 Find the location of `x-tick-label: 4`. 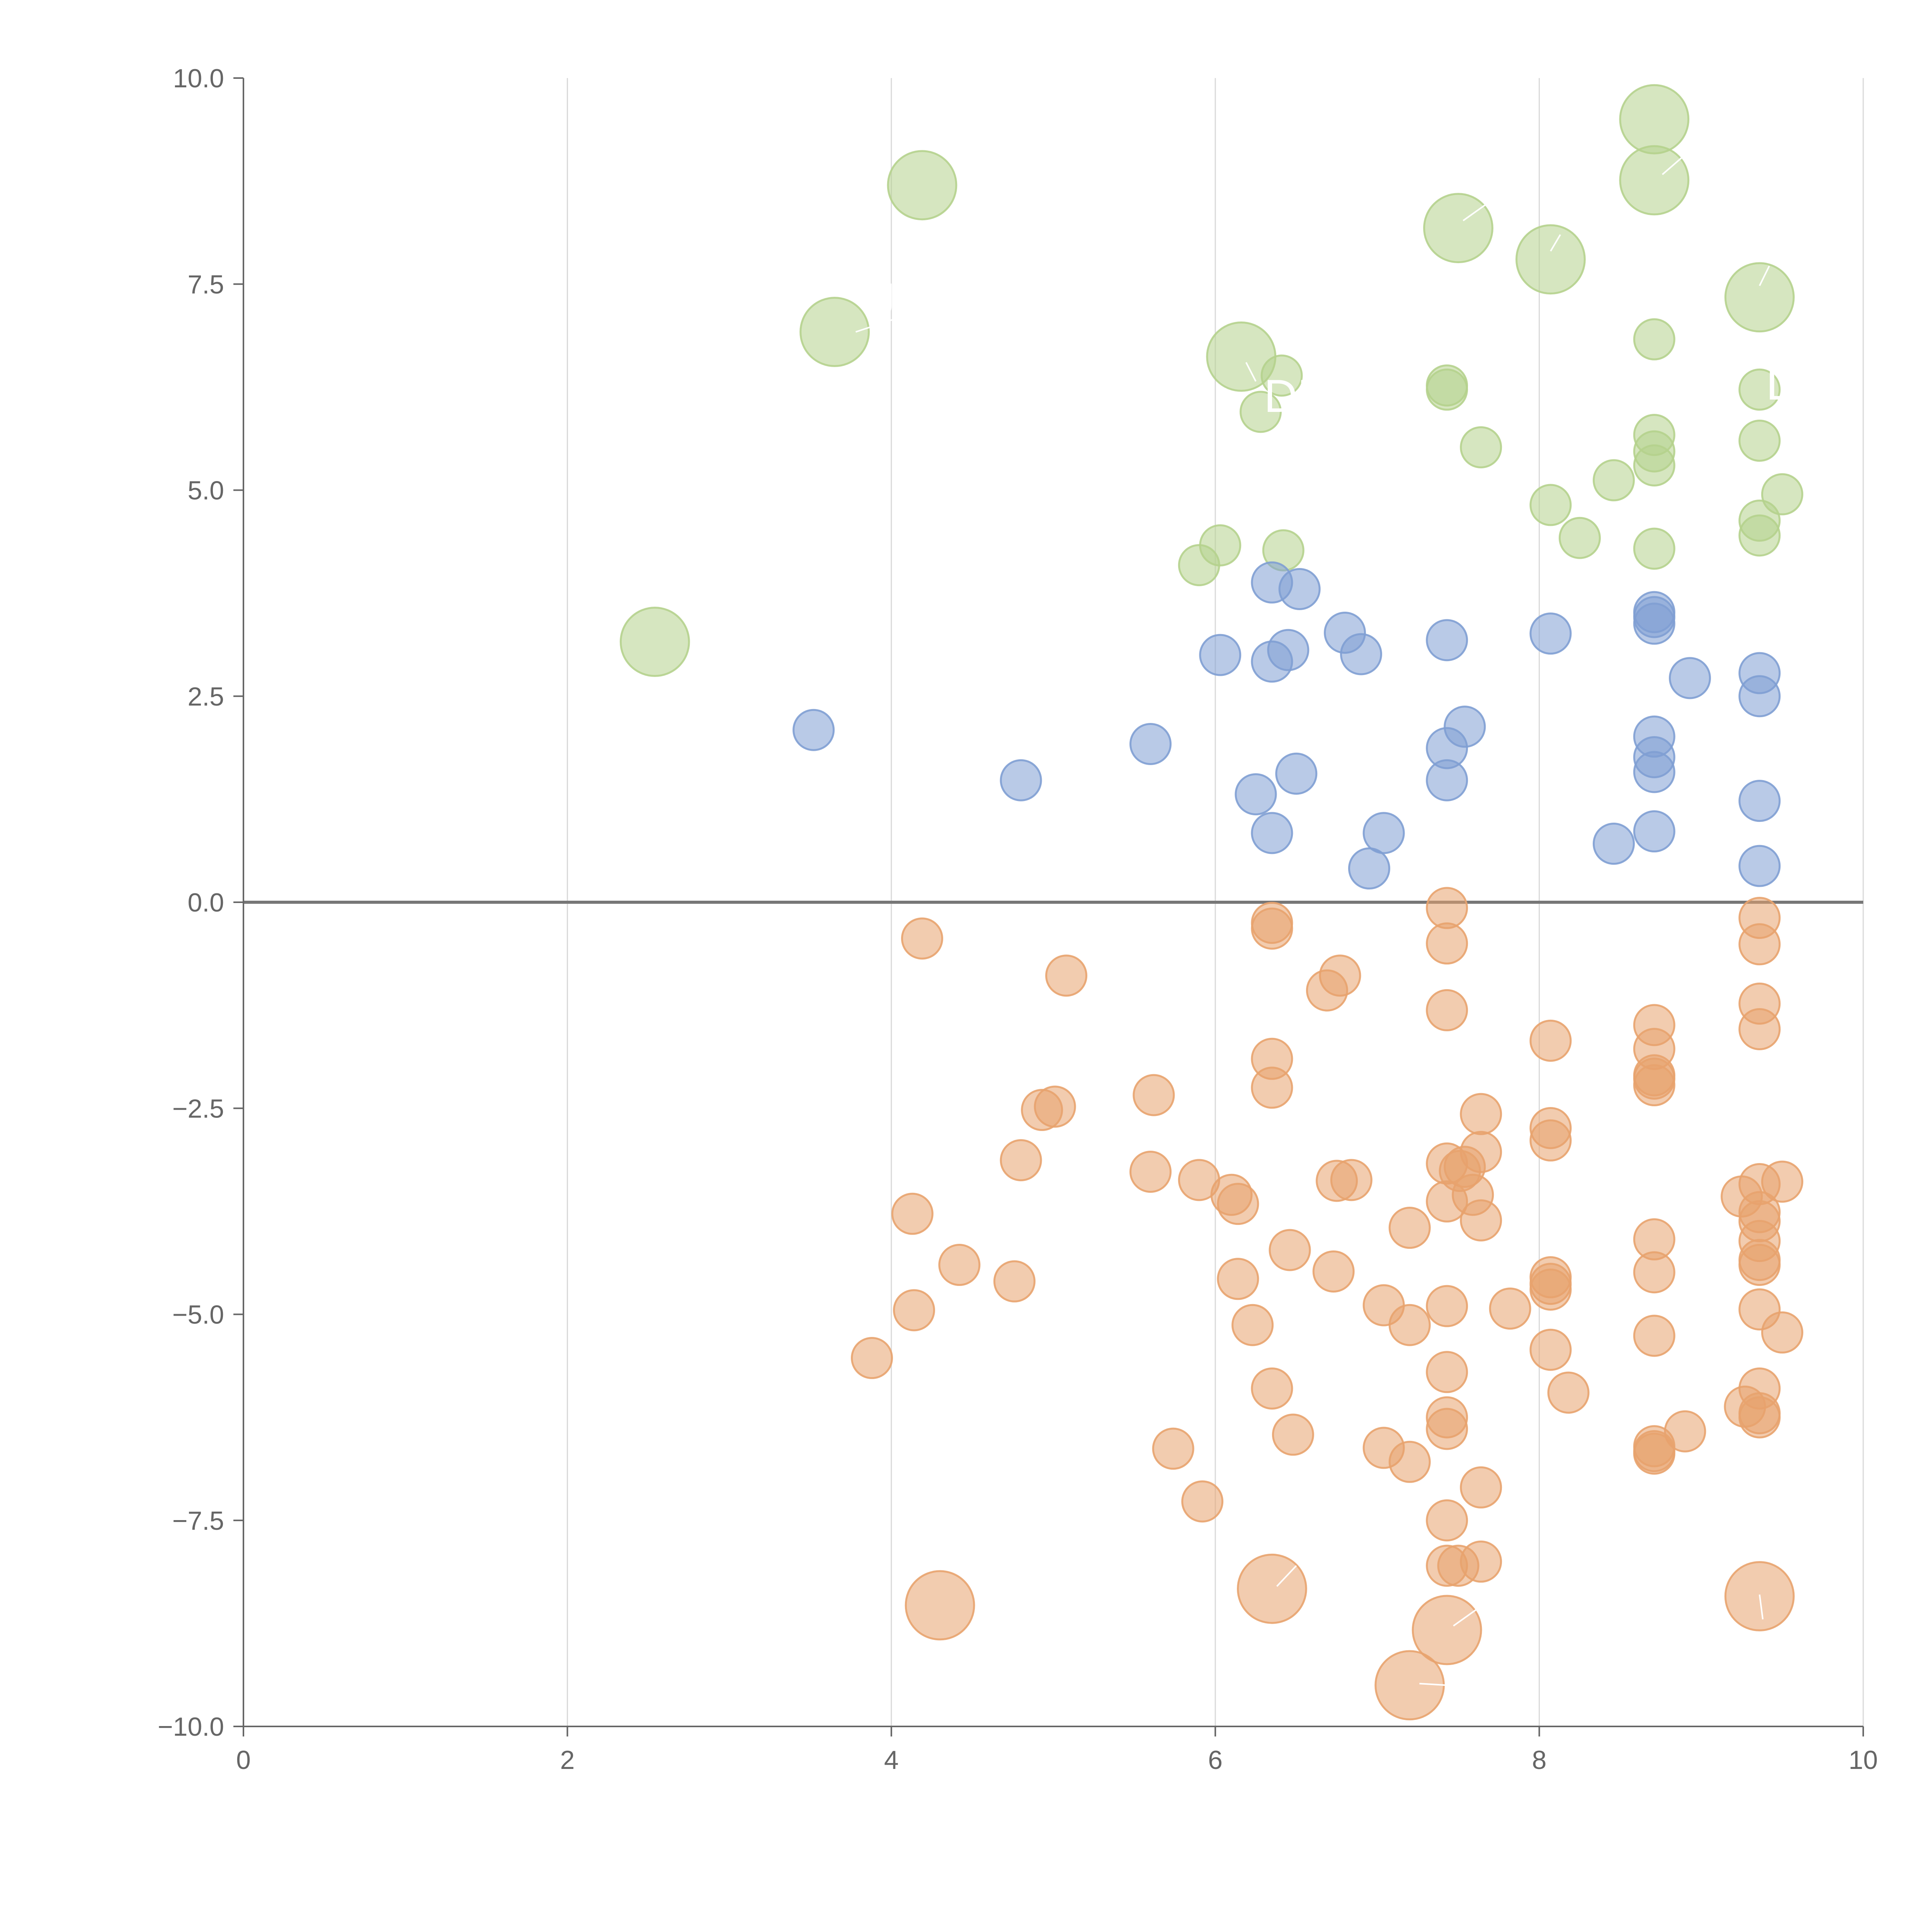

x-tick-label: 4 is located at coordinates (892, 1760).